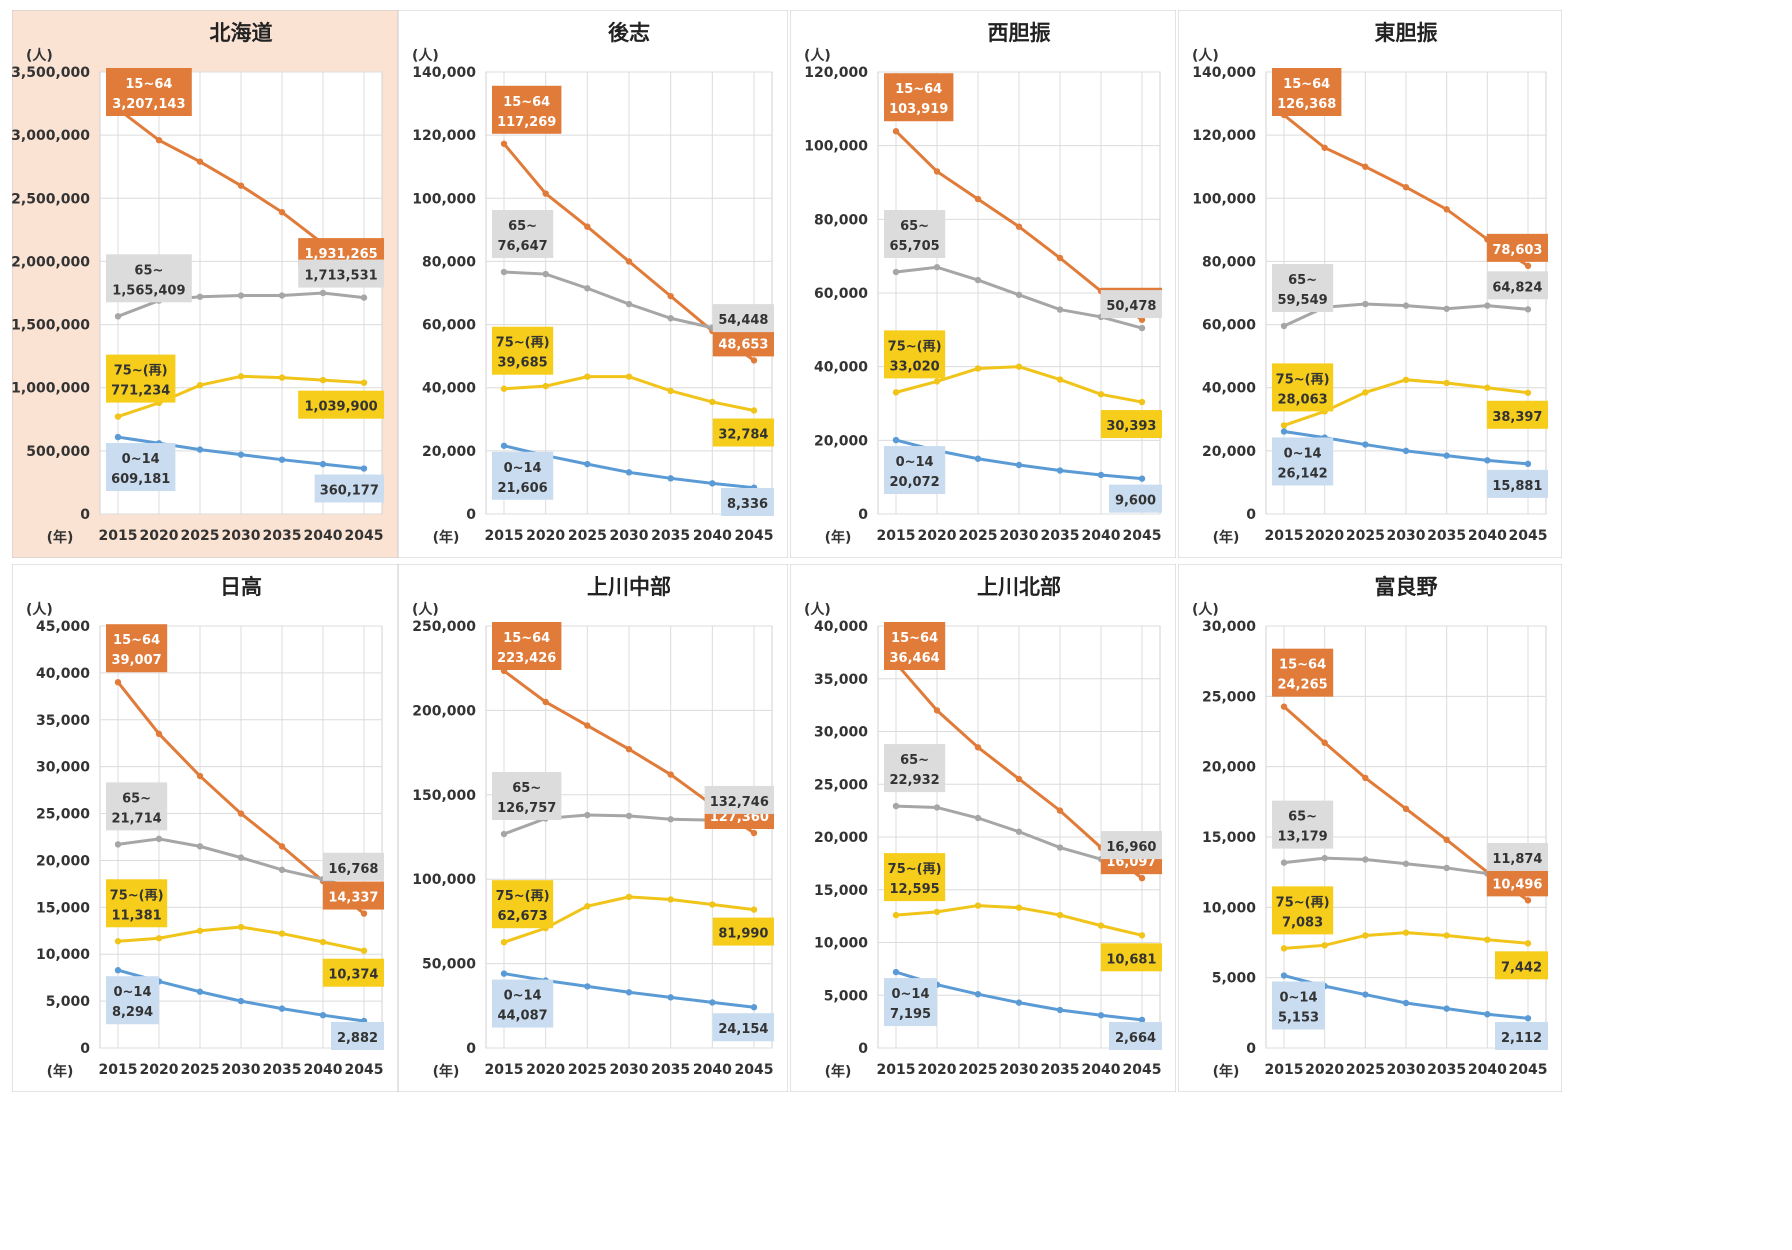 This screenshot has height=1250, width=1792. I want to click on data-label-0-14: 0~14 44,087, so click(523, 1003).